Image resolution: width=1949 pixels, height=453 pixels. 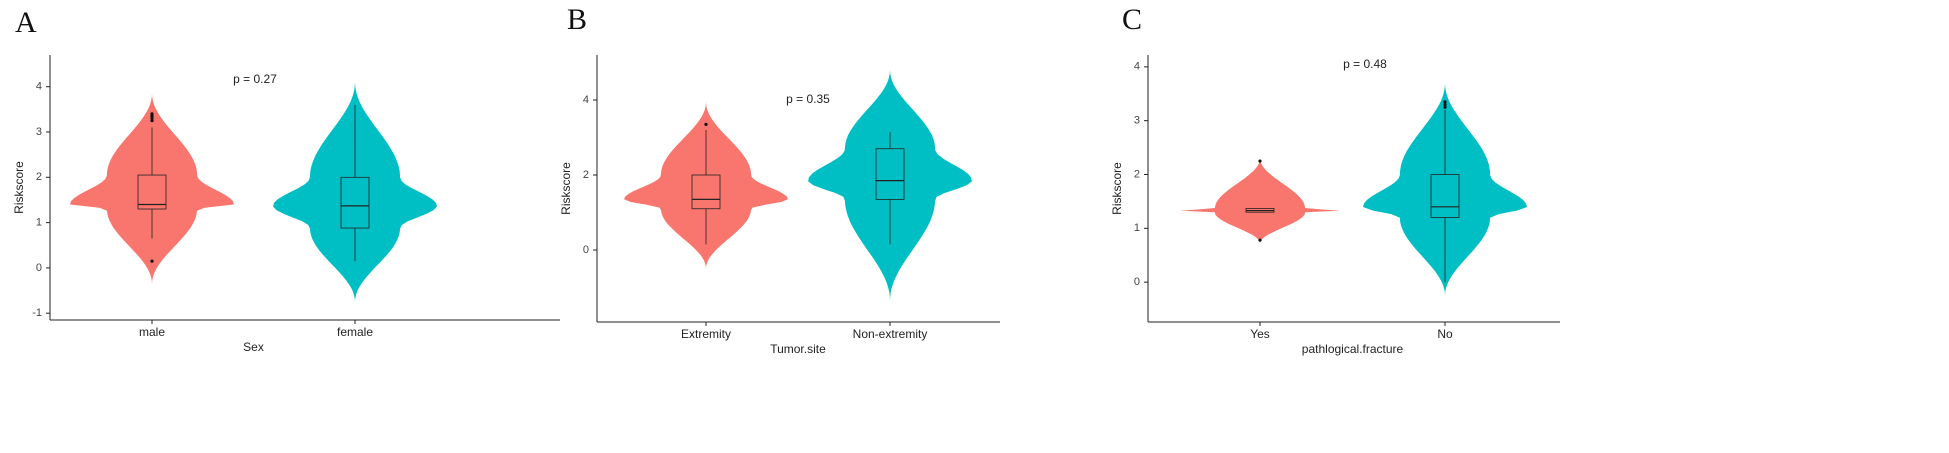 What do you see at coordinates (890, 334) in the screenshot?
I see `x-tick-label: Non-extremity` at bounding box center [890, 334].